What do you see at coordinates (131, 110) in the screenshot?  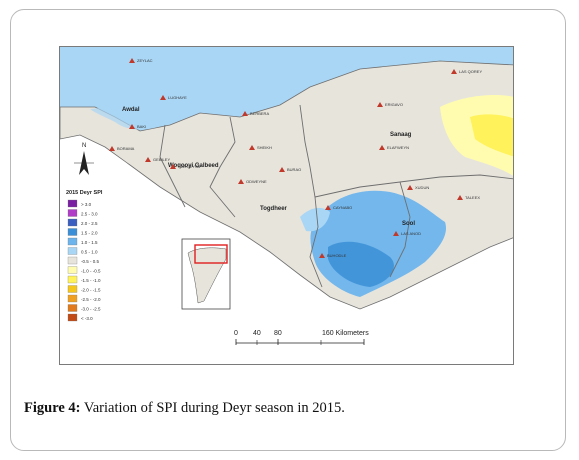 I see `region-label-awdal: Awdal` at bounding box center [131, 110].